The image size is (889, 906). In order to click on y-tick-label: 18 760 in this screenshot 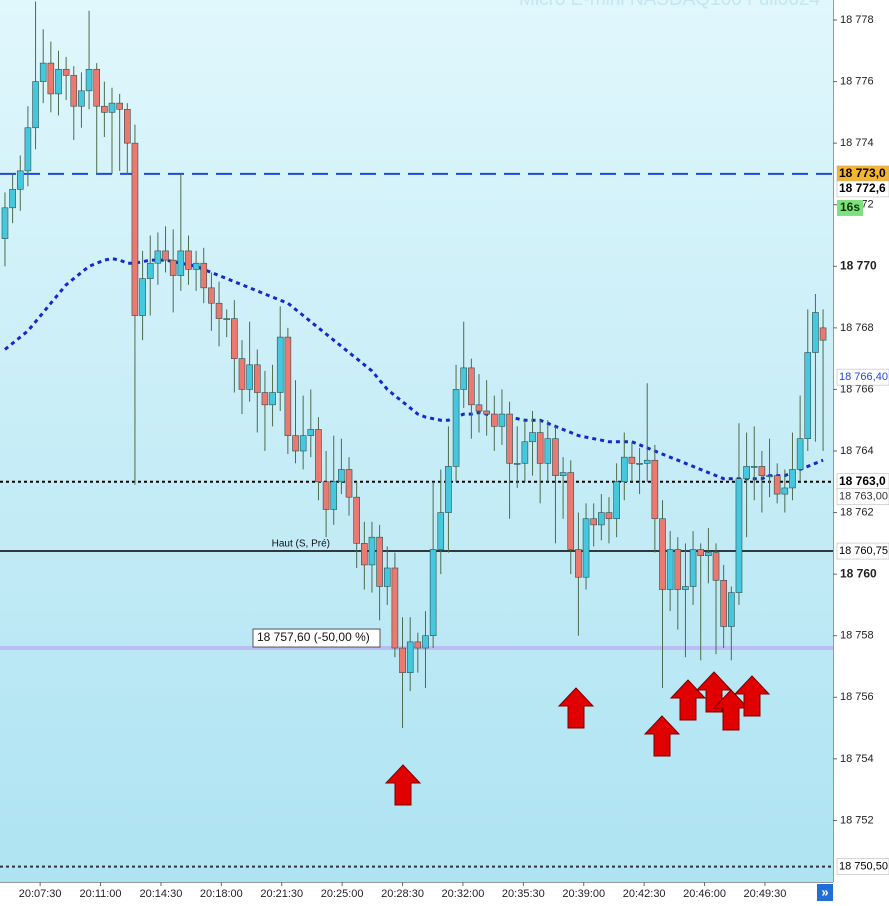, I will do `click(858, 573)`.